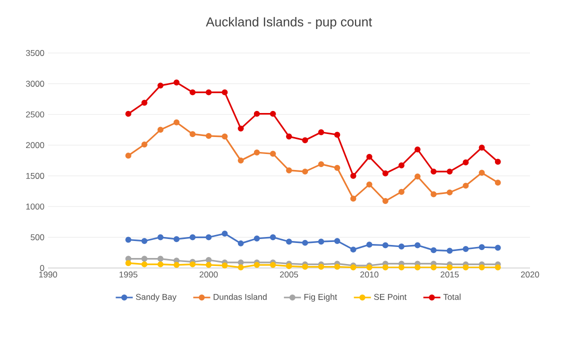  What do you see at coordinates (530, 275) in the screenshot?
I see `x-tick-label: 2020` at bounding box center [530, 275].